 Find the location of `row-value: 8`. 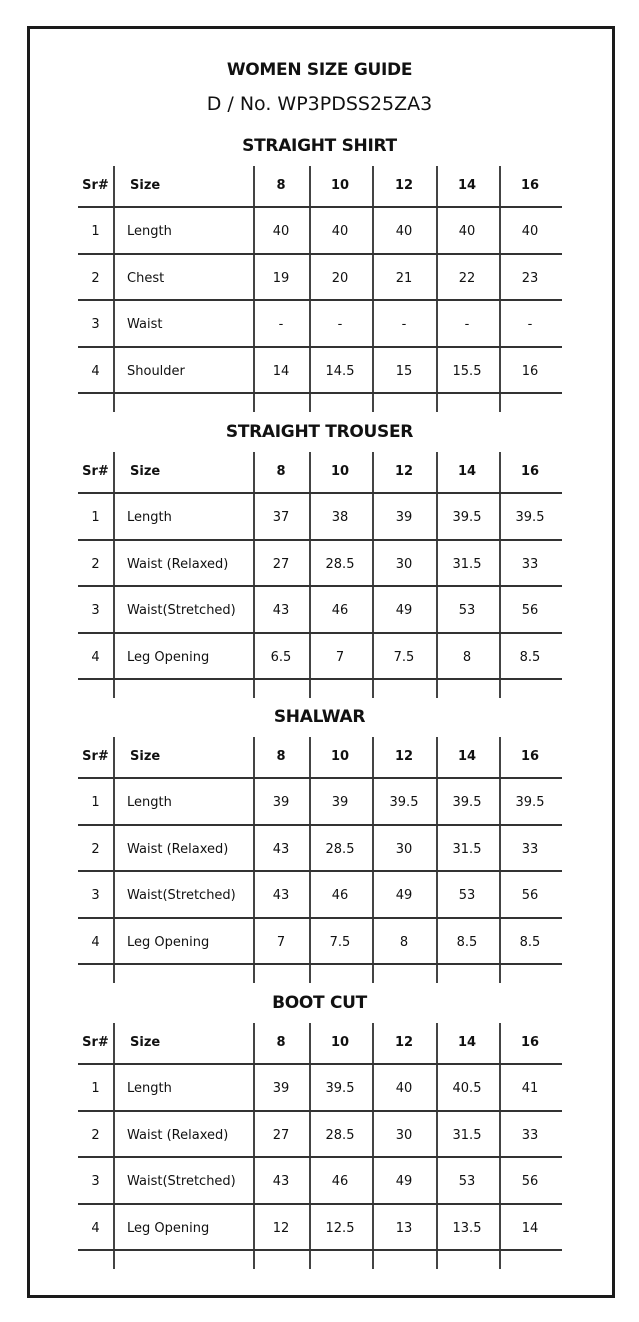

row-value: 8 is located at coordinates (404, 942).